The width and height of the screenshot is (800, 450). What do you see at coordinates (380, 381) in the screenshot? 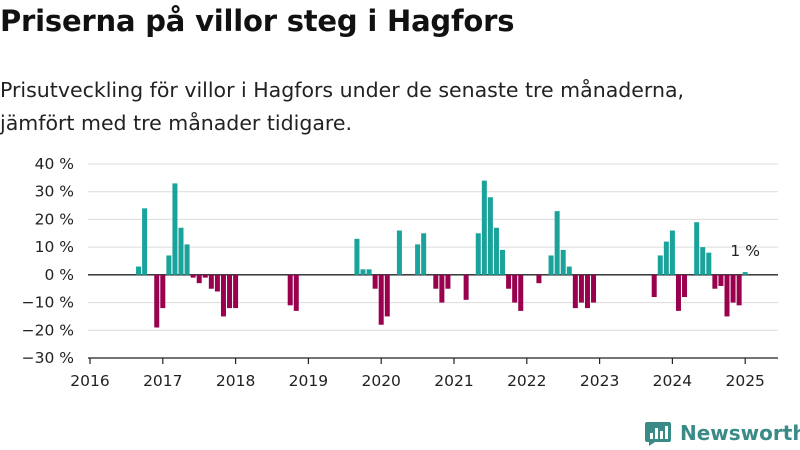
I see `x-tick-label: 2020` at bounding box center [380, 381].